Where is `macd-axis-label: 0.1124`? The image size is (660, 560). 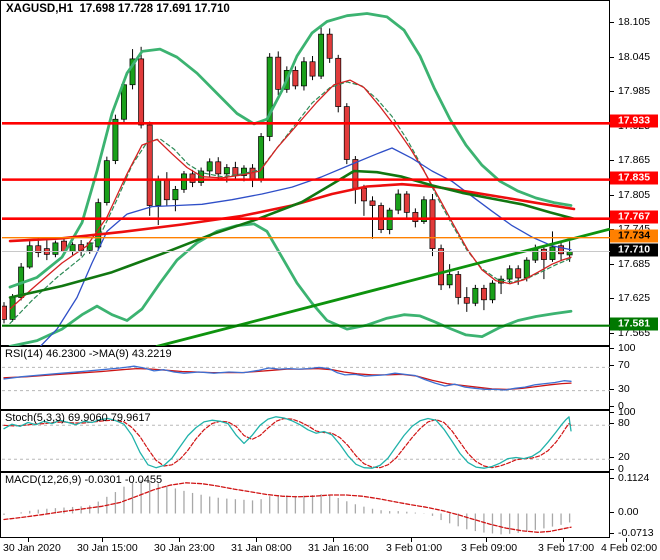
macd-axis-label: 0.1124 is located at coordinates (634, 478).